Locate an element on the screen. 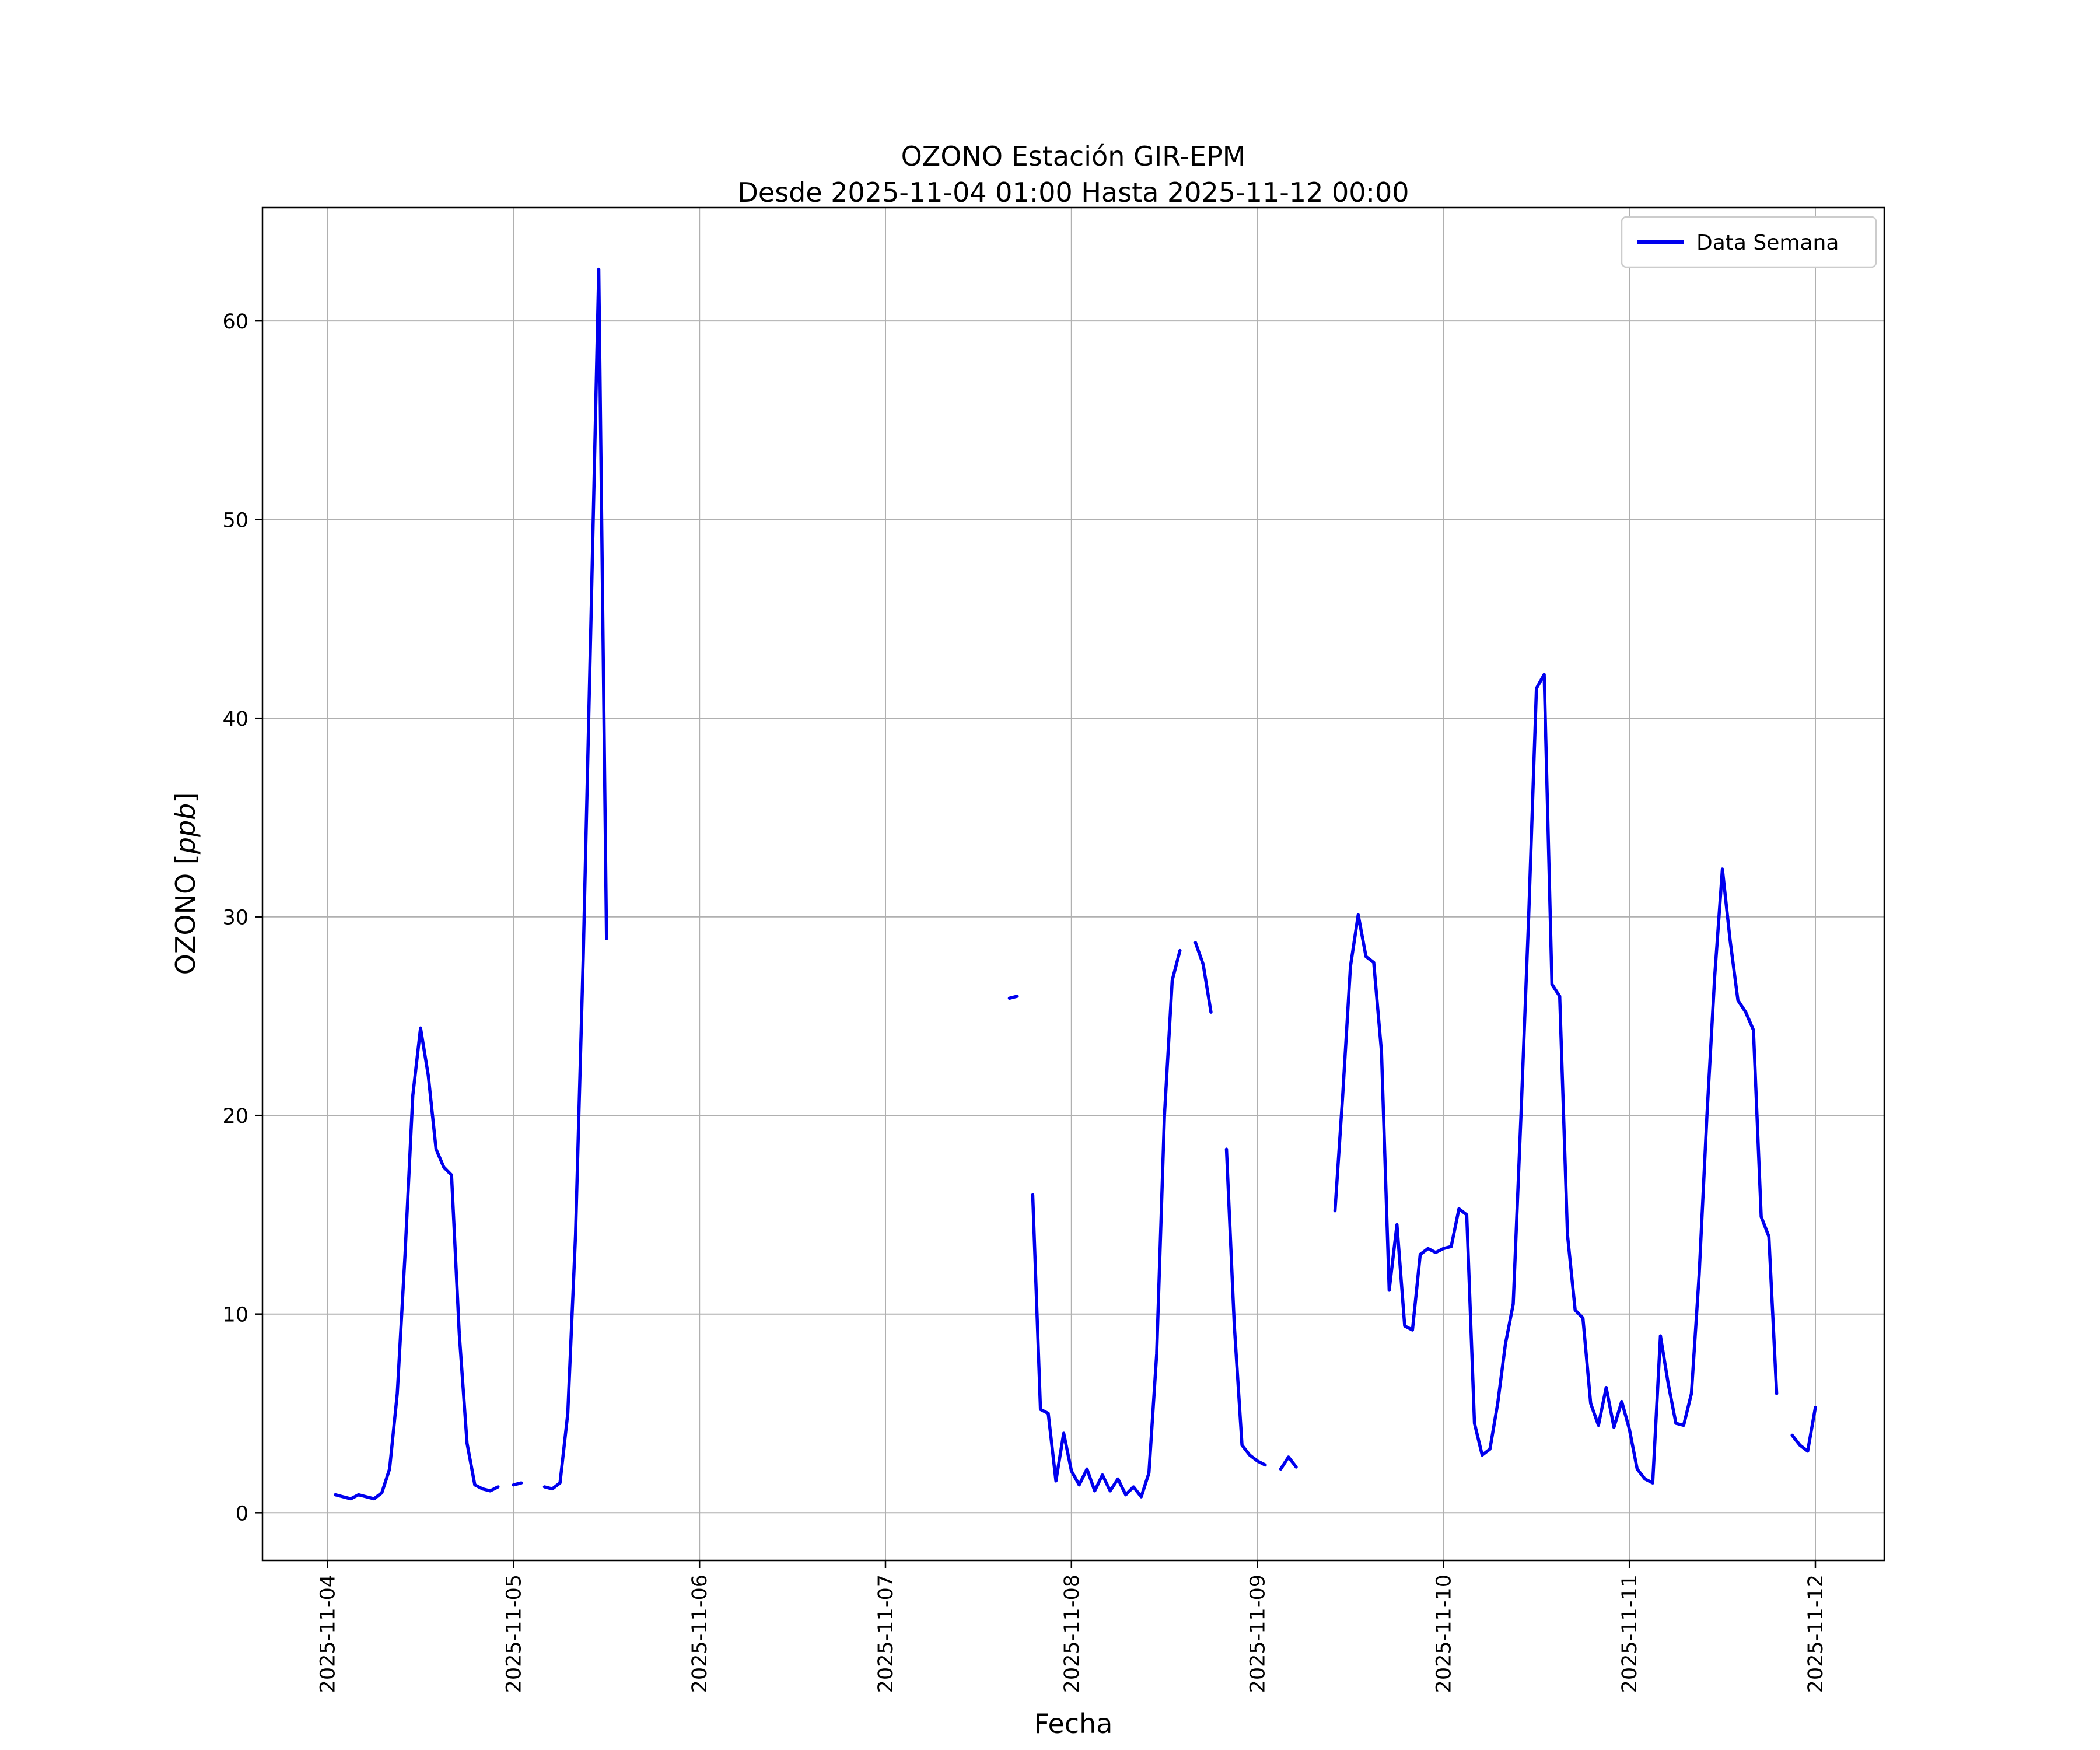  y-tick-label: 60 is located at coordinates (235, 322).